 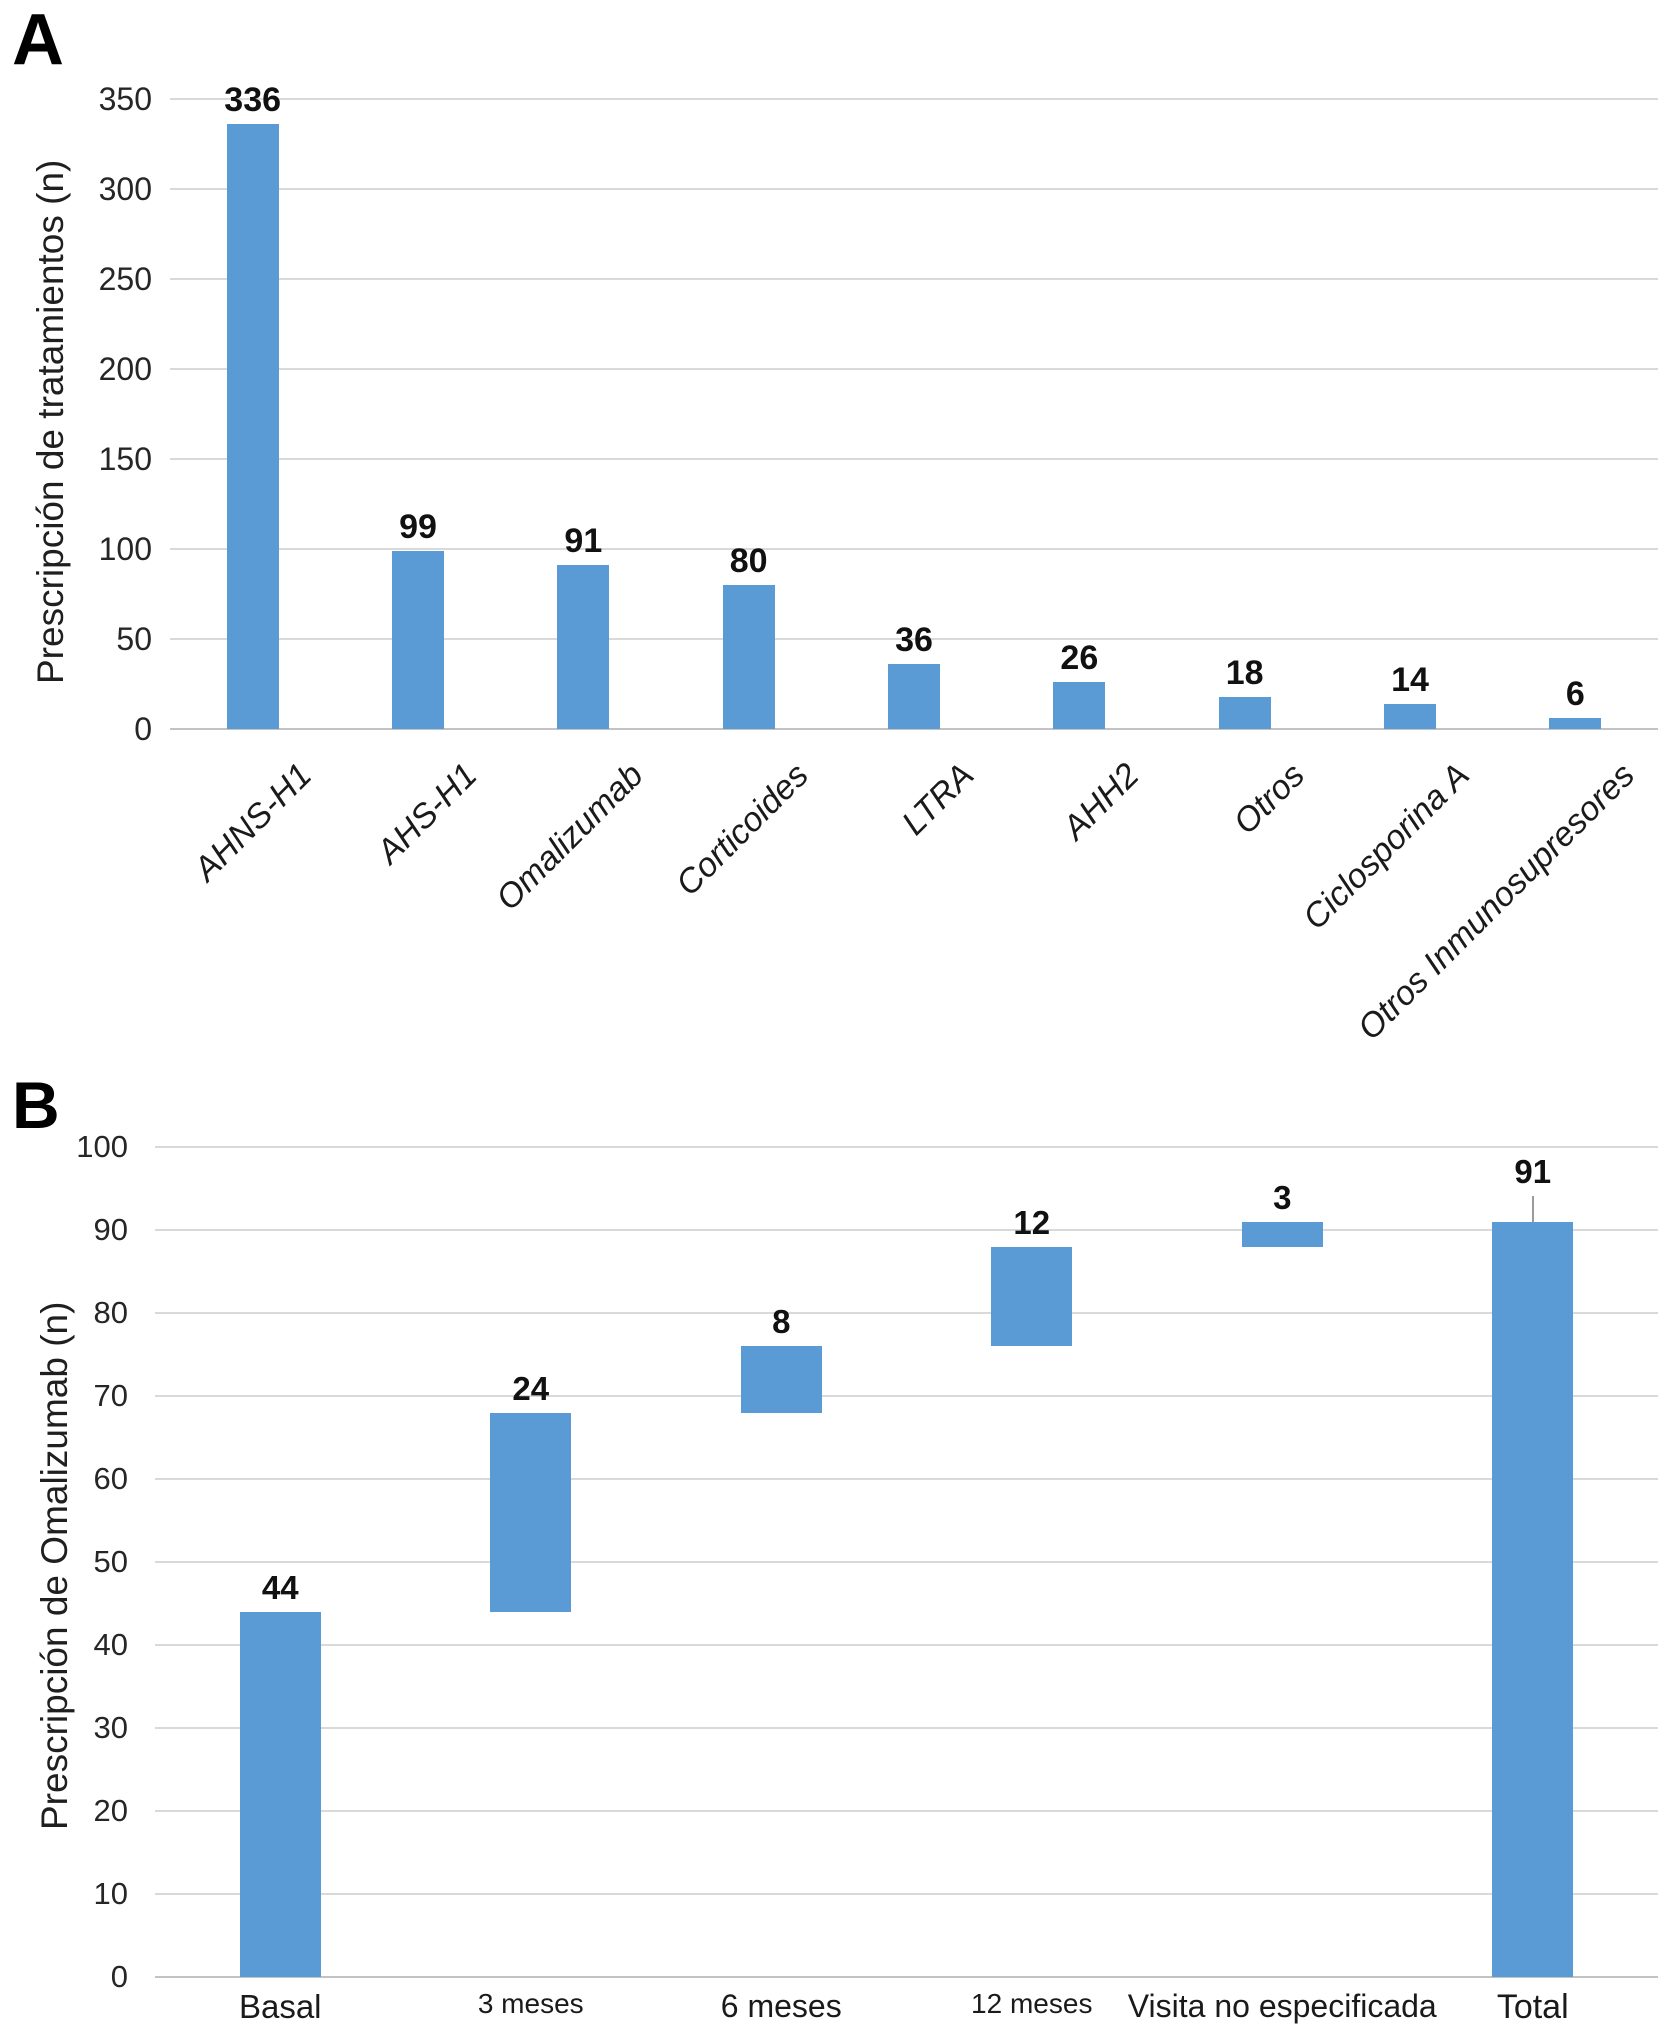 What do you see at coordinates (1496, 902) in the screenshot?
I see `x-tick-label: Otros Inmunosupresores` at bounding box center [1496, 902].